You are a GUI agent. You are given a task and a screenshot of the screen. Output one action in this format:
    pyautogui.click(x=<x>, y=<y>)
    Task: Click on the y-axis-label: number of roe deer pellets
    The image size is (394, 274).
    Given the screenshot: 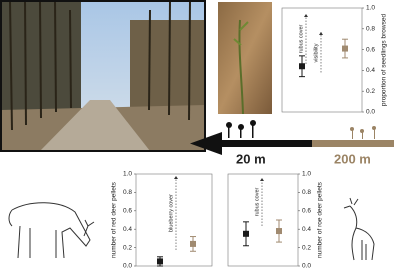 What is the action you would take?
    pyautogui.click(x=320, y=219)
    